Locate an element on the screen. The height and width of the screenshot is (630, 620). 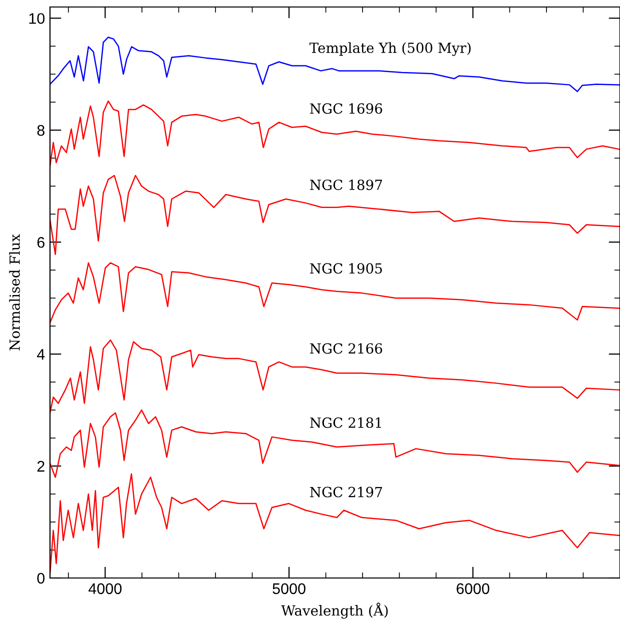
y-tick-label: 0 is located at coordinates (41, 578).